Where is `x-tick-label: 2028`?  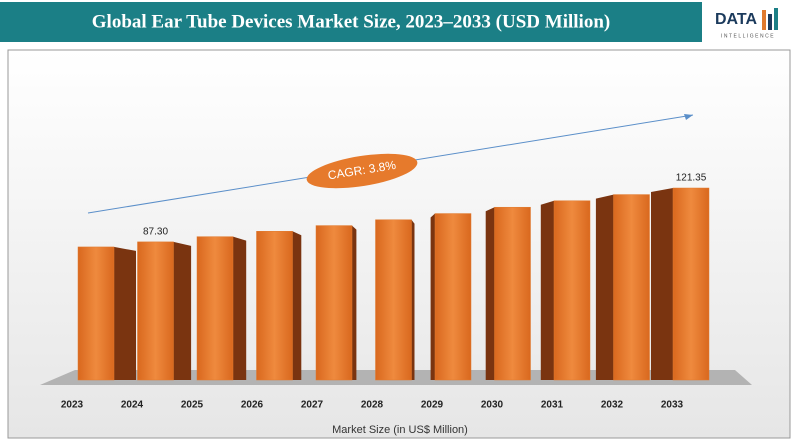 x-tick-label: 2028 is located at coordinates (372, 405).